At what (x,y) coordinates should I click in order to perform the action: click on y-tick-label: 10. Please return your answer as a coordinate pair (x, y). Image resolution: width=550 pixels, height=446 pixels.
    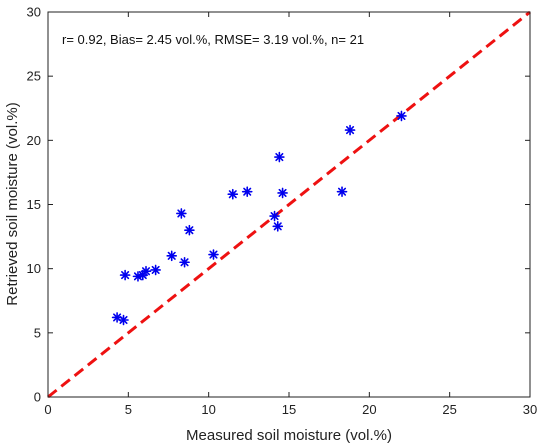
    Looking at the image, I should click on (34, 268).